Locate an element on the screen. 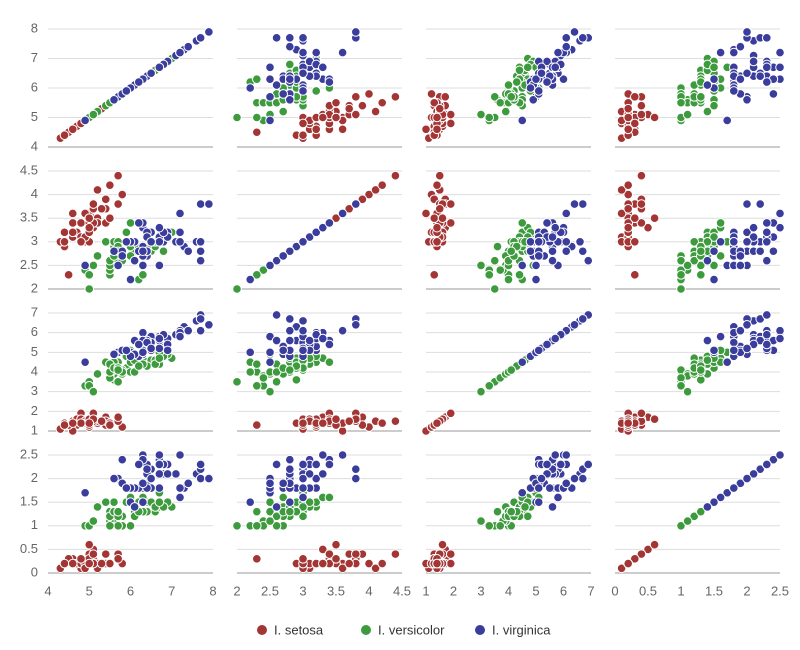  legend-label: I. versicolor is located at coordinates (411, 629).